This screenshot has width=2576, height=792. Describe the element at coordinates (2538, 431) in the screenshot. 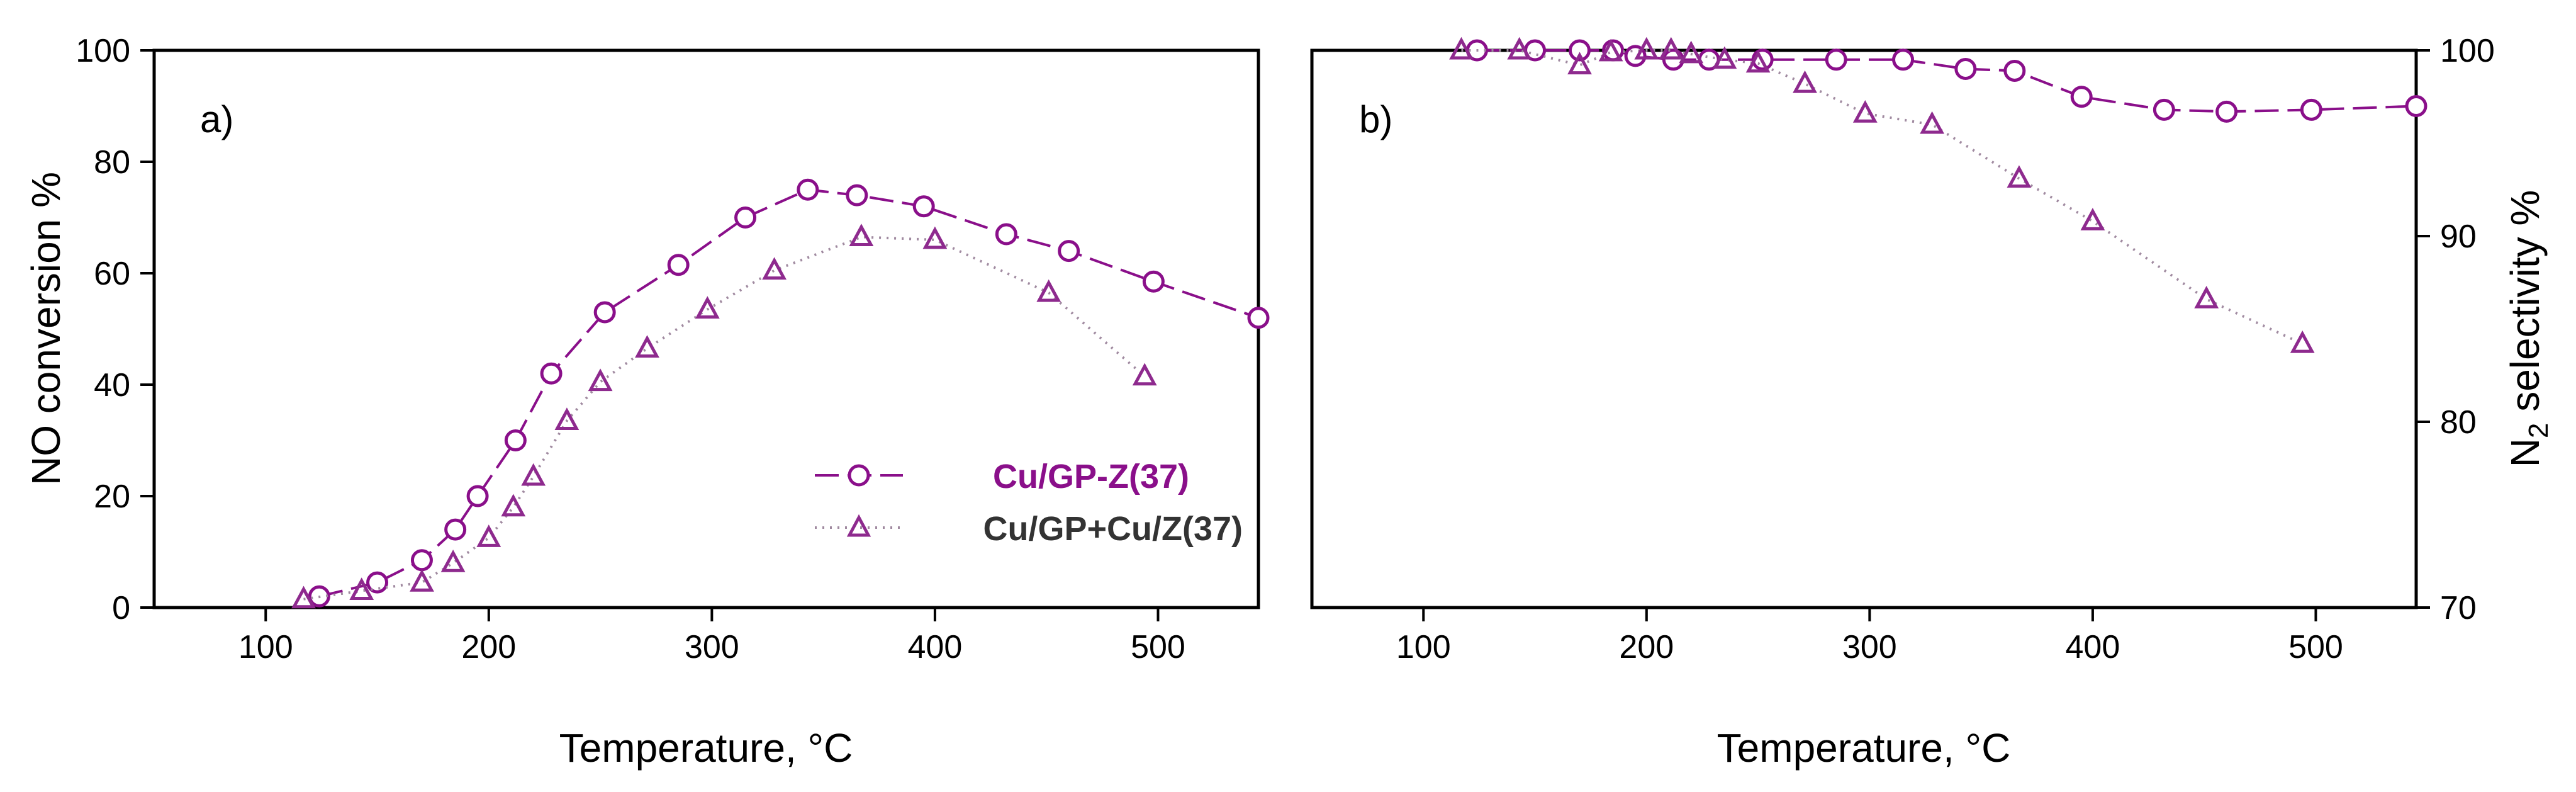

I see `y-axis-title-b-subscript: 2` at that location.